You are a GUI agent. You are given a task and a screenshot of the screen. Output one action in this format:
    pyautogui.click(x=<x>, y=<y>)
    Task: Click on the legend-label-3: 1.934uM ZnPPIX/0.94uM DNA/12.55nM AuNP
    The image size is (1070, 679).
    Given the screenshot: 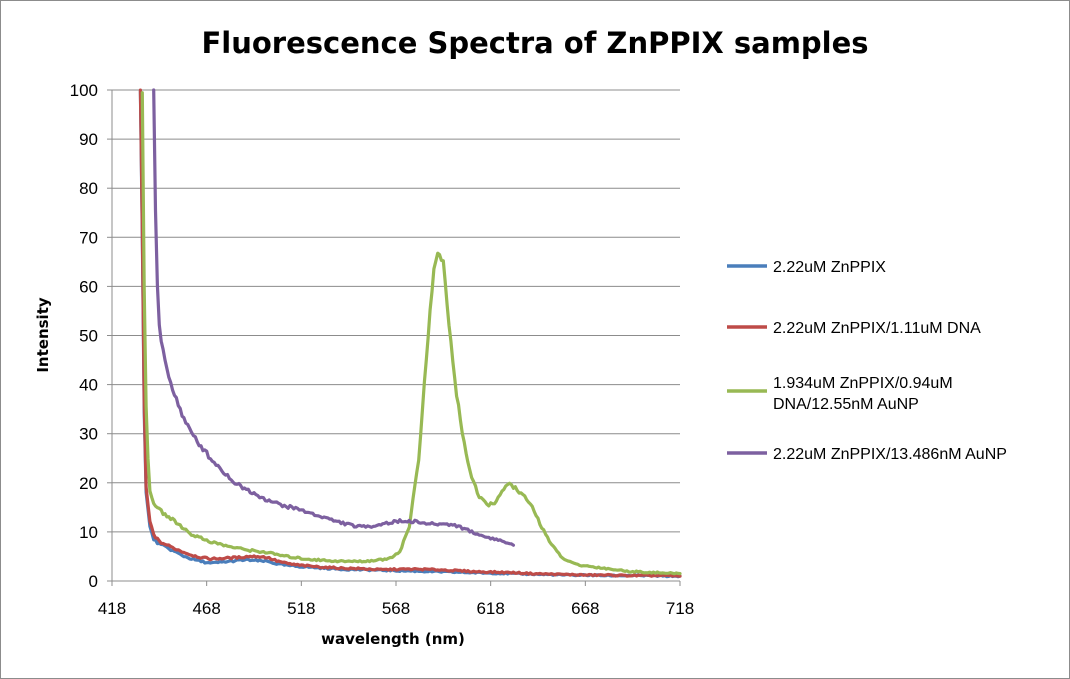 What is the action you would take?
    pyautogui.click(x=863, y=394)
    